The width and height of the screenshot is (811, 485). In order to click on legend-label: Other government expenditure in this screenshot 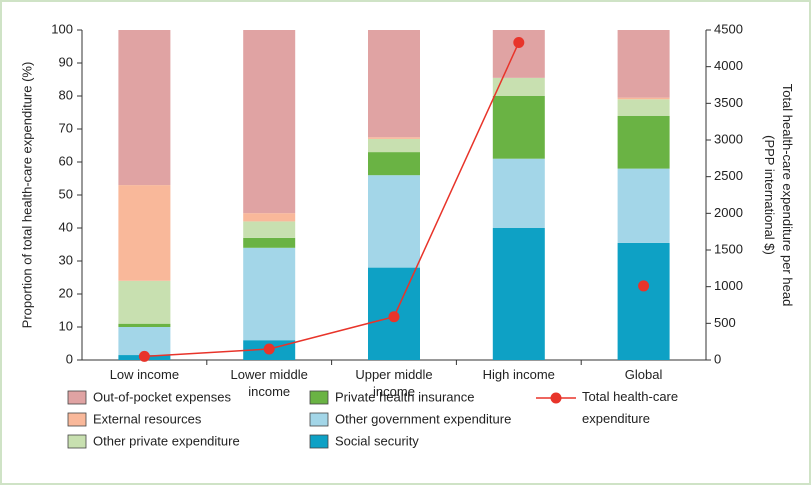, I will do `click(423, 418)`.